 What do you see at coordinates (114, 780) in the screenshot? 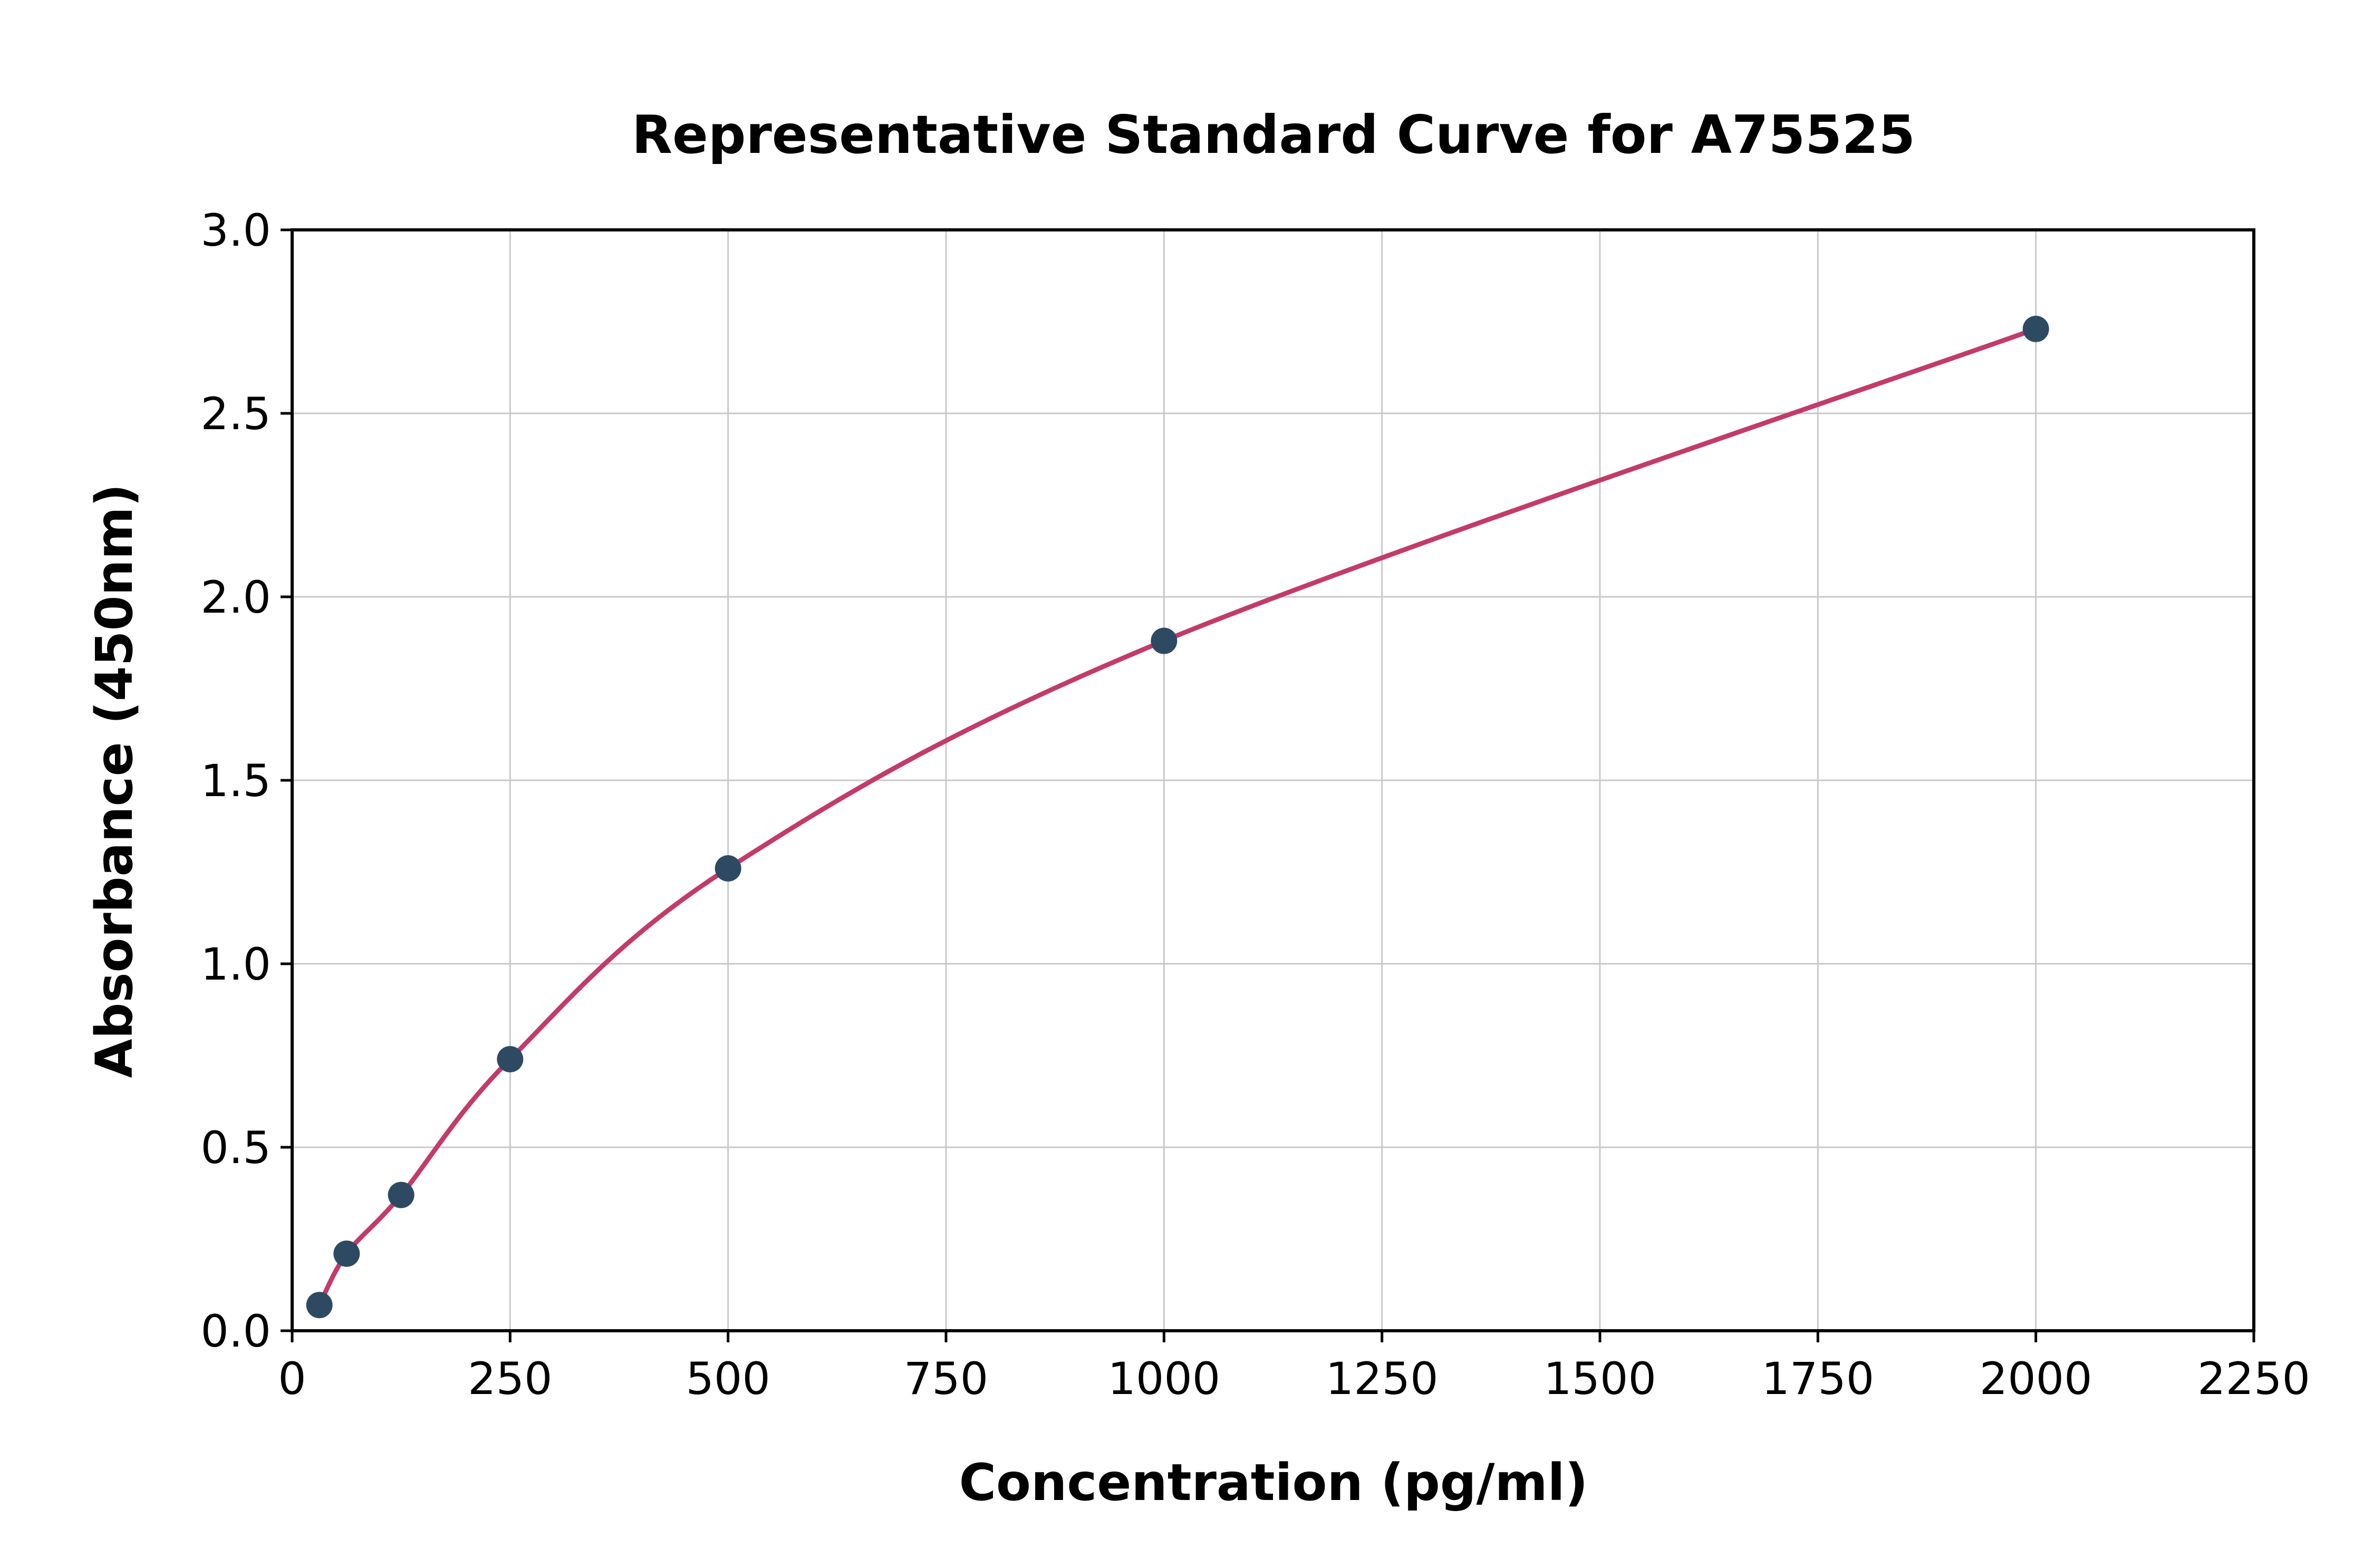
I see `y-axis-label: Absorbance (450nm)` at bounding box center [114, 780].